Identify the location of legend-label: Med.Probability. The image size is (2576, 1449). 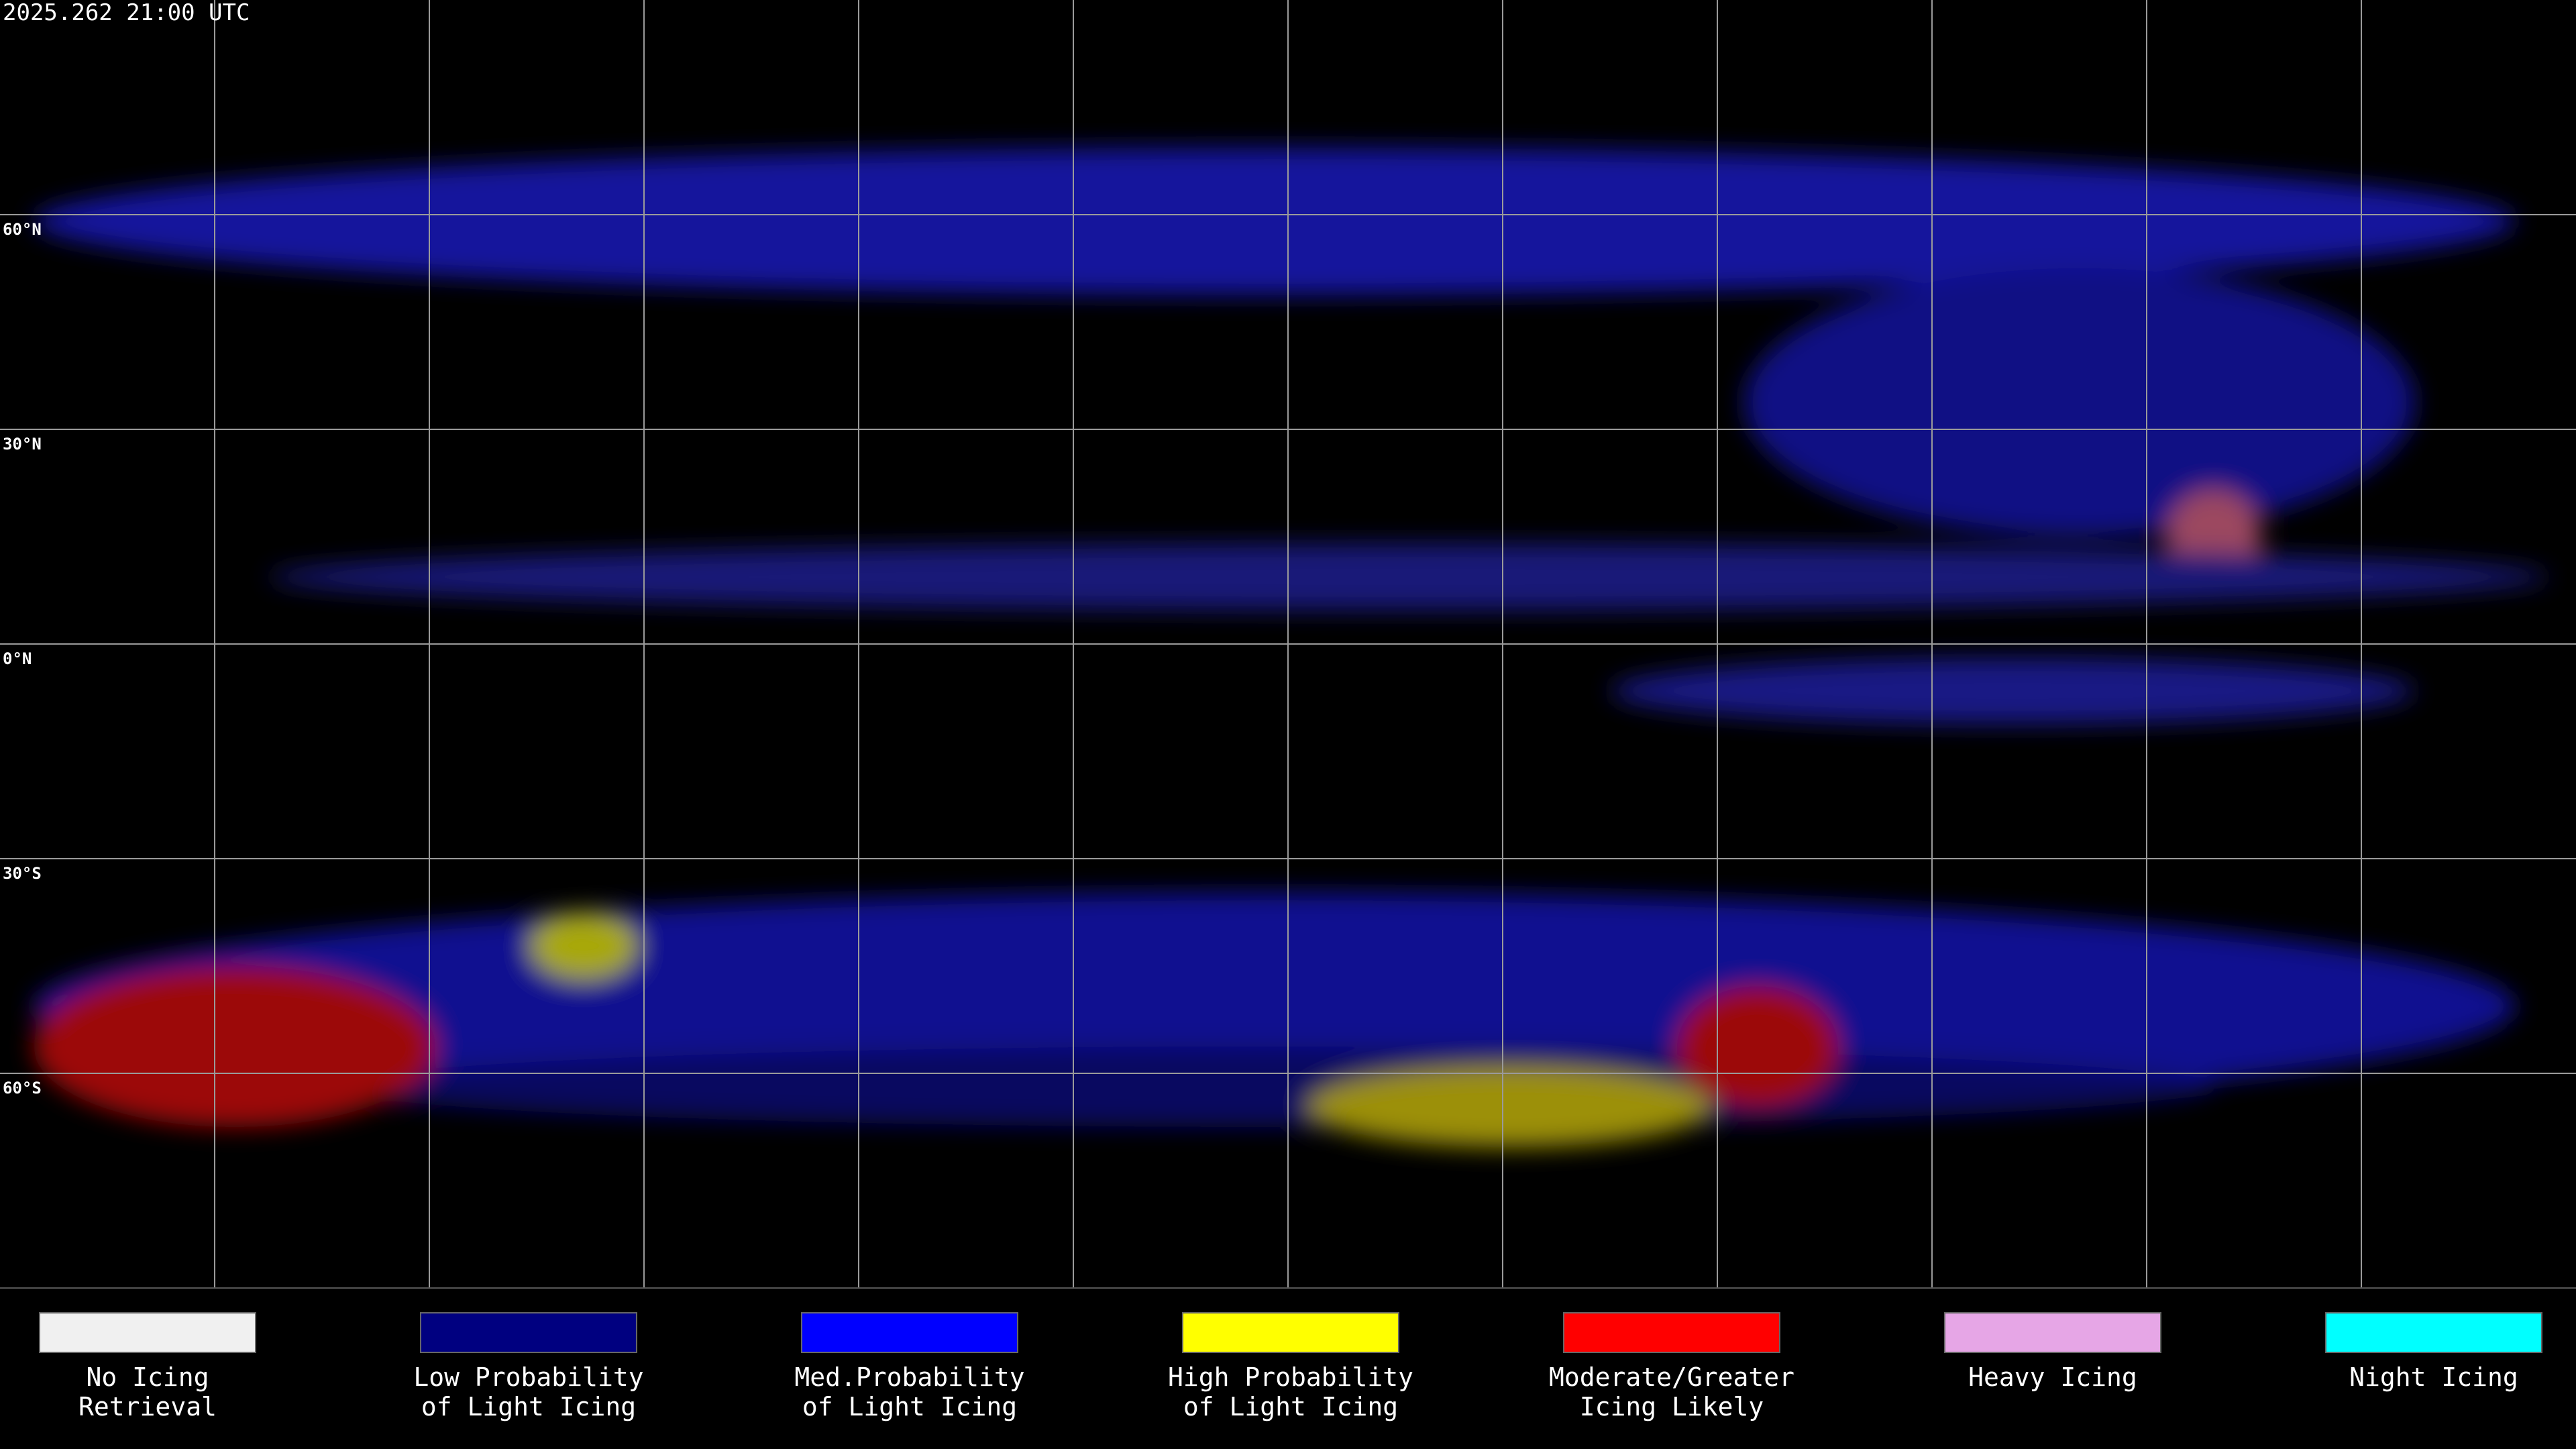
(909, 1377).